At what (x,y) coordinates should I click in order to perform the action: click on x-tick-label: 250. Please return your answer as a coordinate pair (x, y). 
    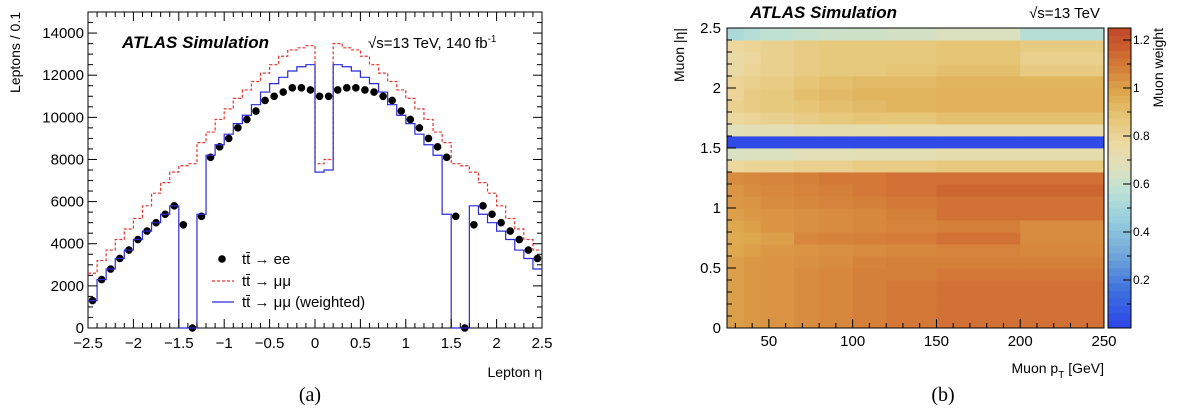
    Looking at the image, I should click on (1103, 341).